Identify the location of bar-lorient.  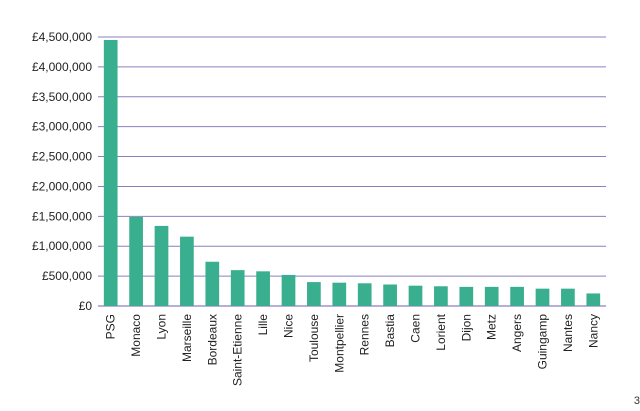
(441, 296).